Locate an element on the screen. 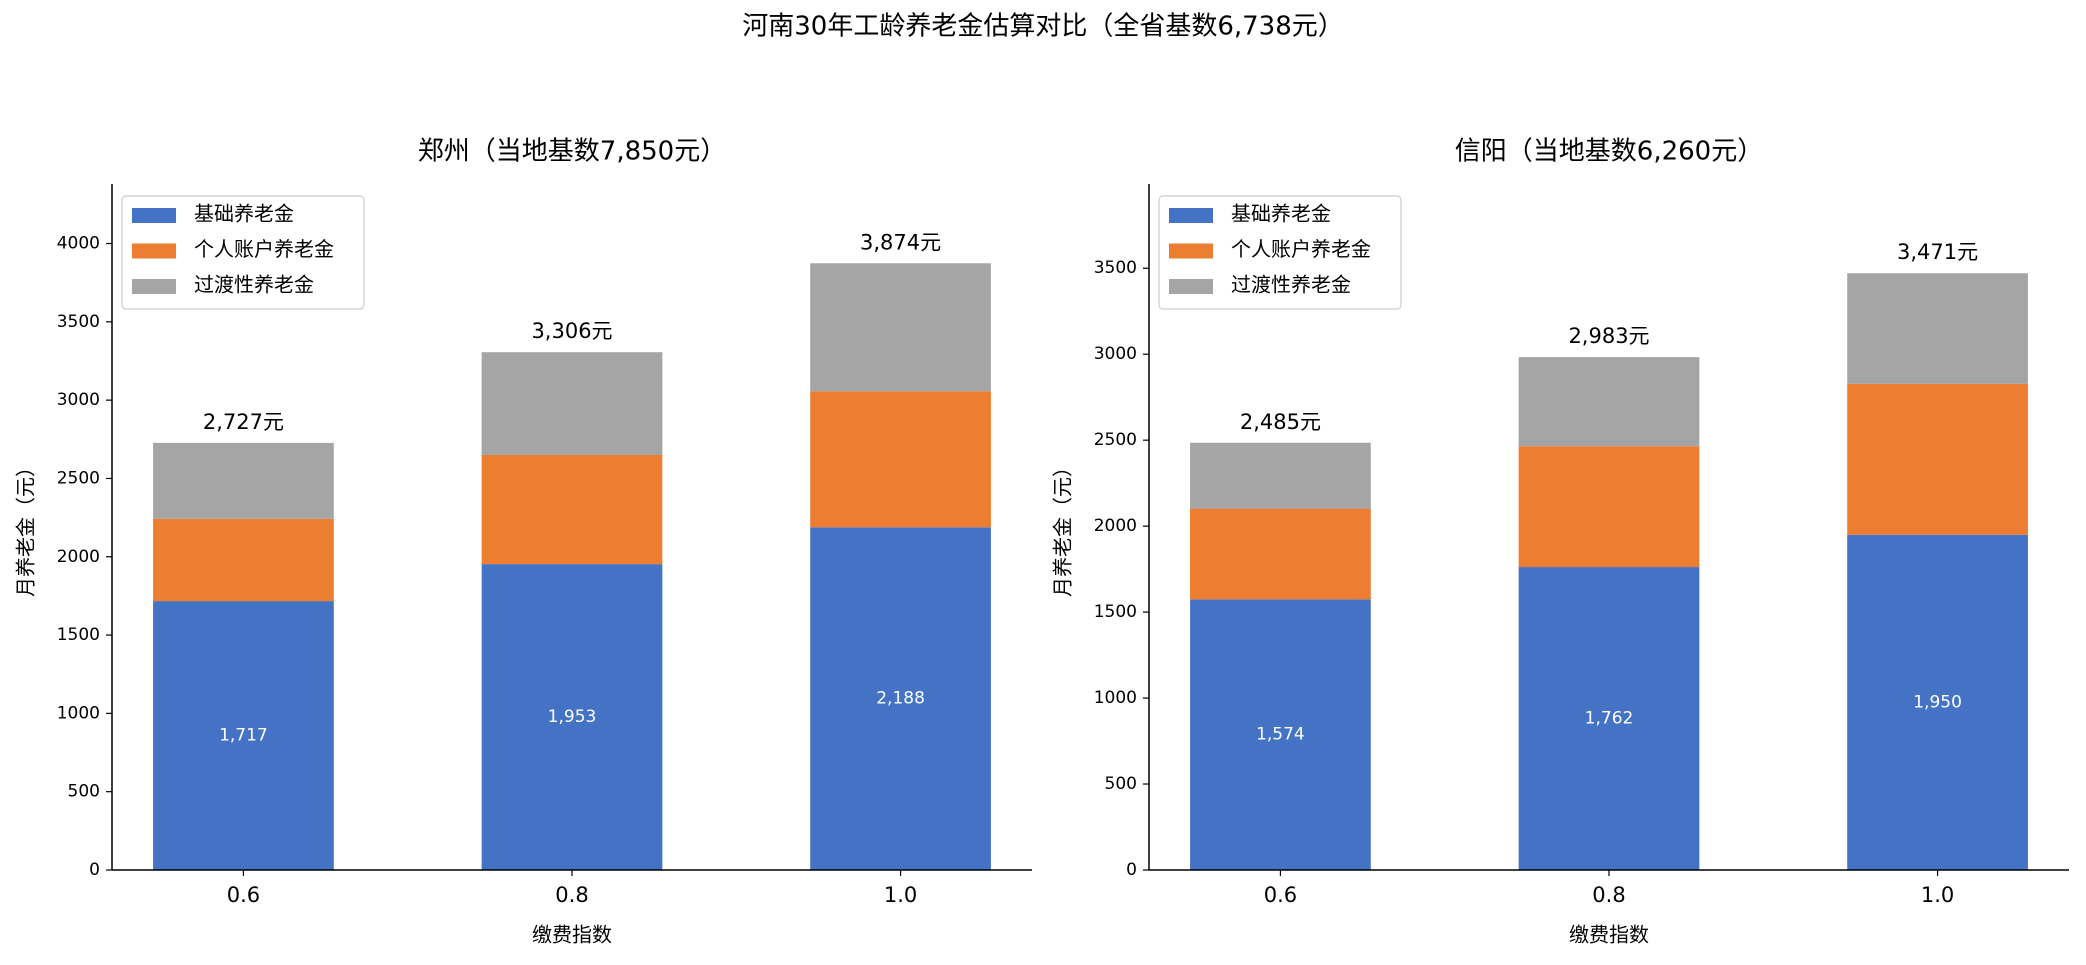 Image resolution: width=2086 pixels, height=965 pixels. total-label: 2,727元 is located at coordinates (243, 422).